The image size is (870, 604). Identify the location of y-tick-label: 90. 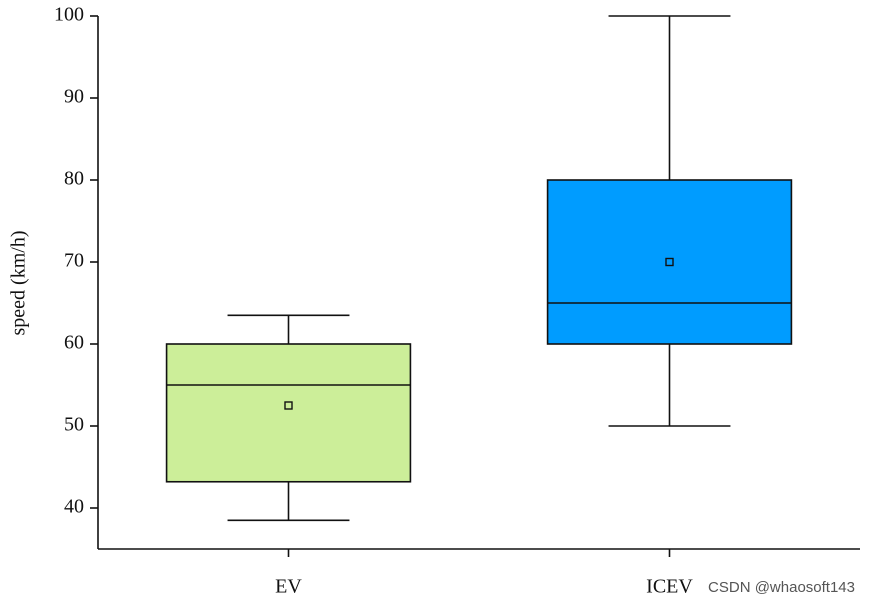
(74, 97).